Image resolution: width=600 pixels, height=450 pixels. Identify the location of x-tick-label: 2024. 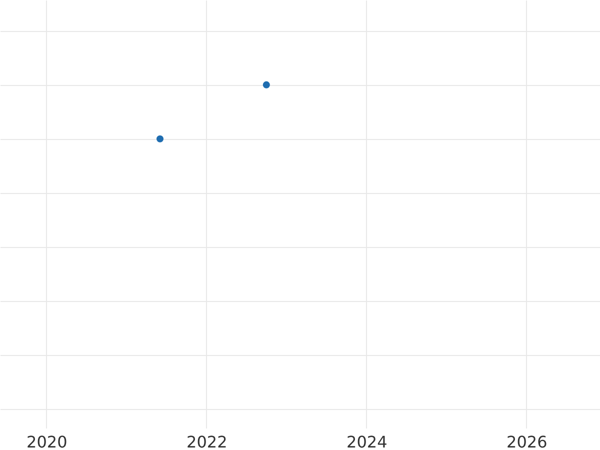
(367, 441).